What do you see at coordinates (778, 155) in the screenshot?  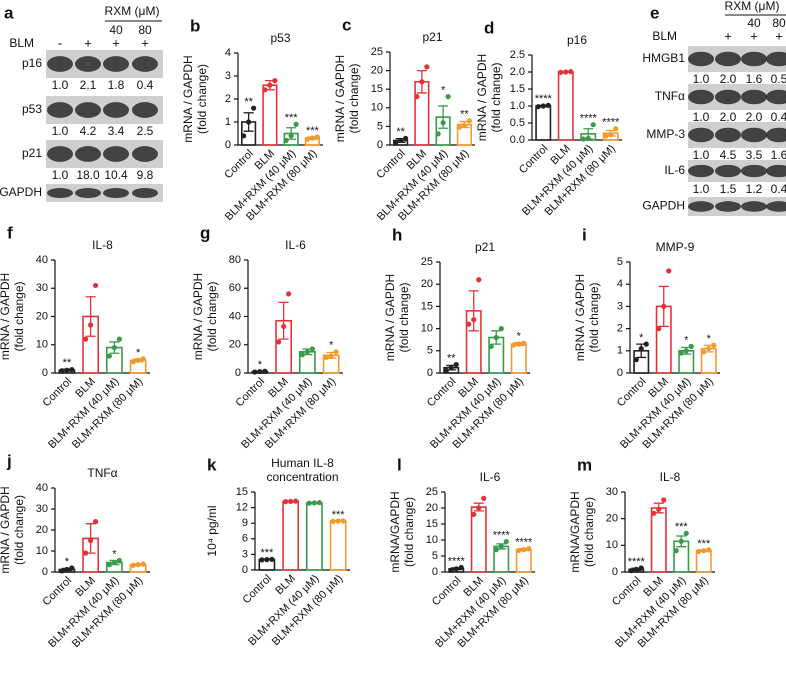 I see `quantification: 1.6` at bounding box center [778, 155].